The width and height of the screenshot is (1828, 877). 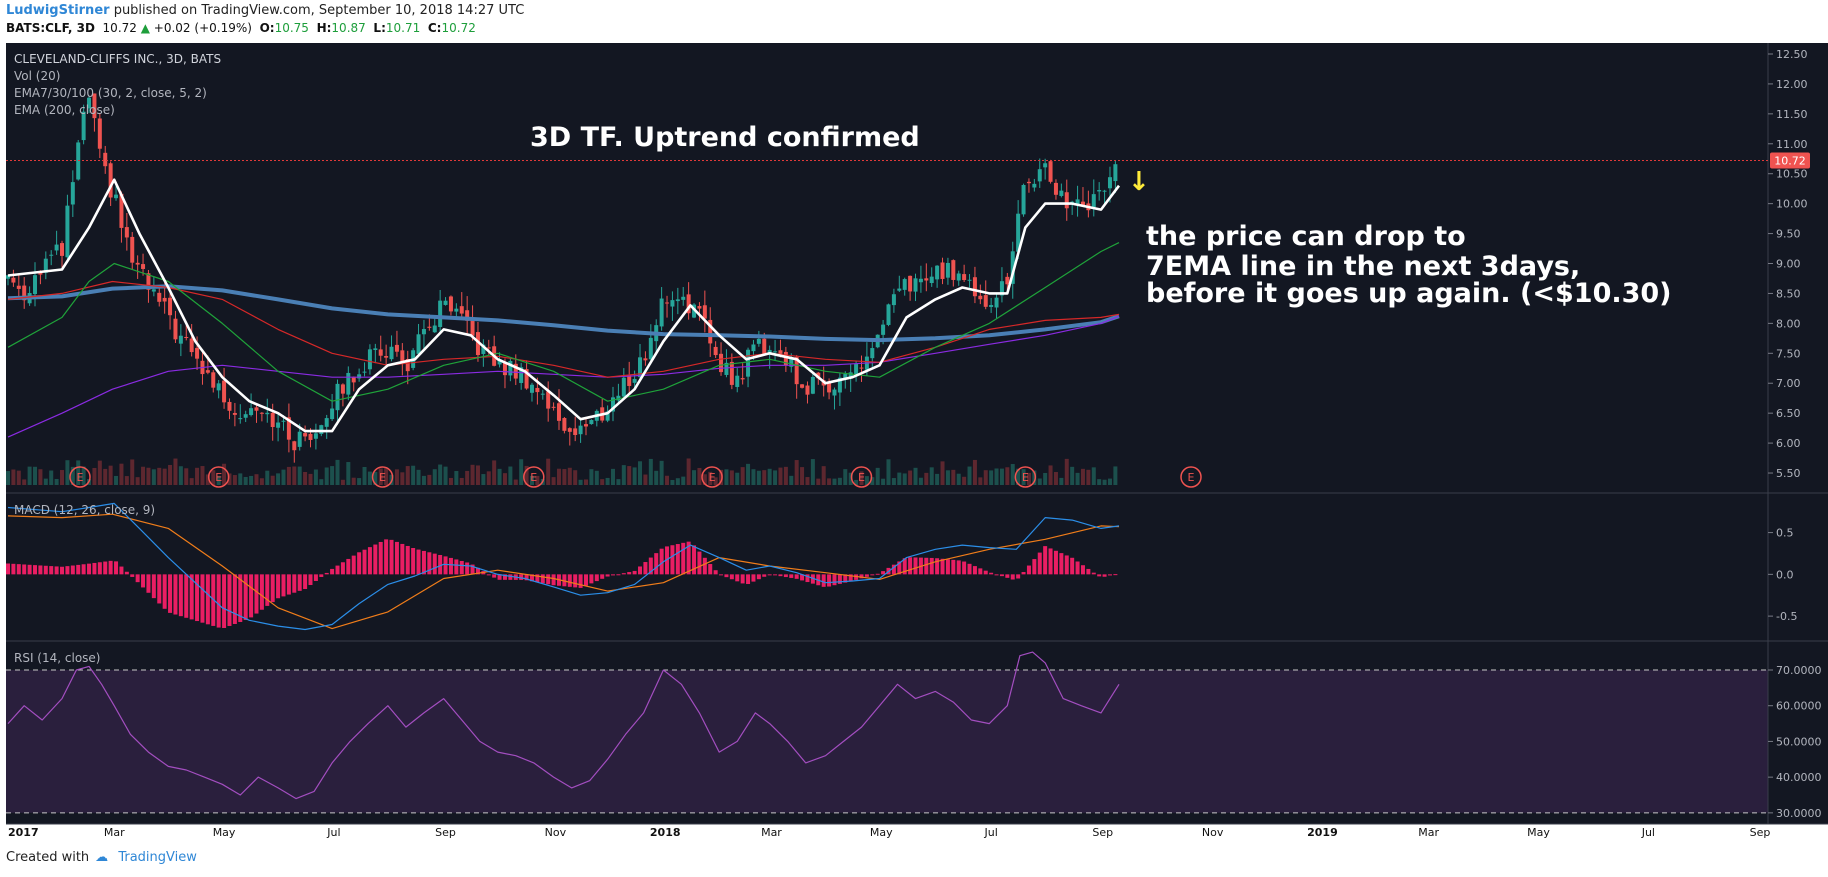 I want to click on rsi-axis-tick-label: 50.0000, so click(x=1799, y=741).